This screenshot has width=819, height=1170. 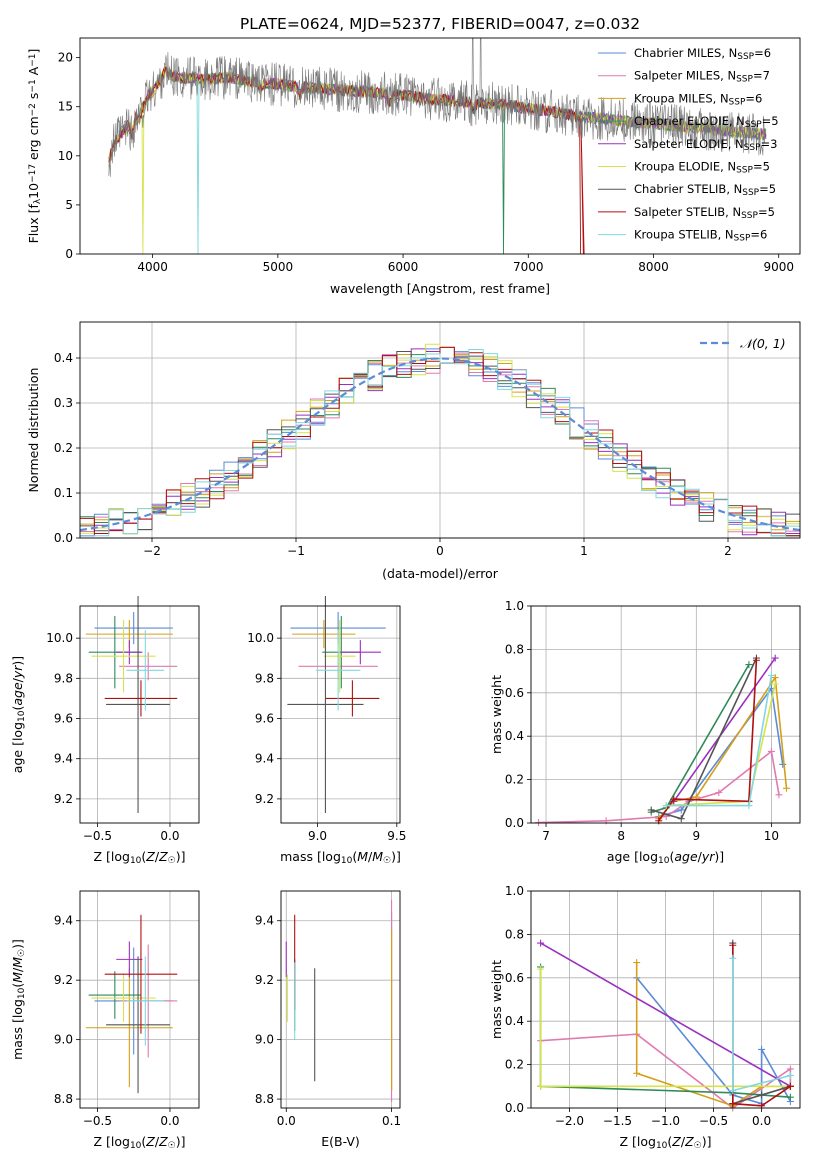 What do you see at coordinates (742, 239) in the screenshot?
I see `label-part: SSP` at bounding box center [742, 239].